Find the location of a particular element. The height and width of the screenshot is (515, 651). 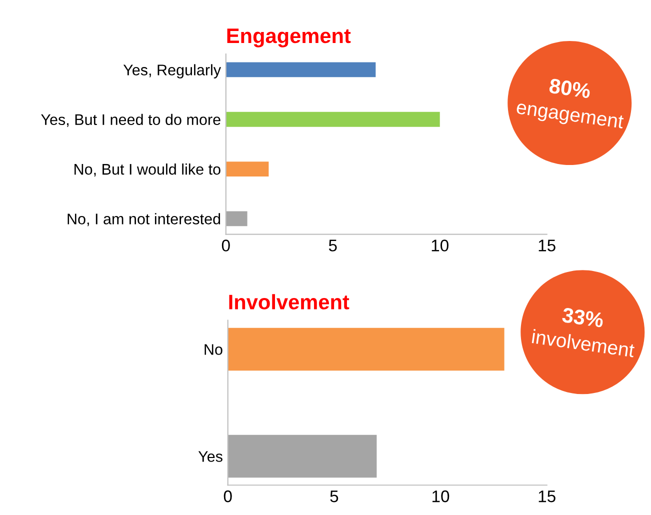

chart-title: Engagement is located at coordinates (289, 38).